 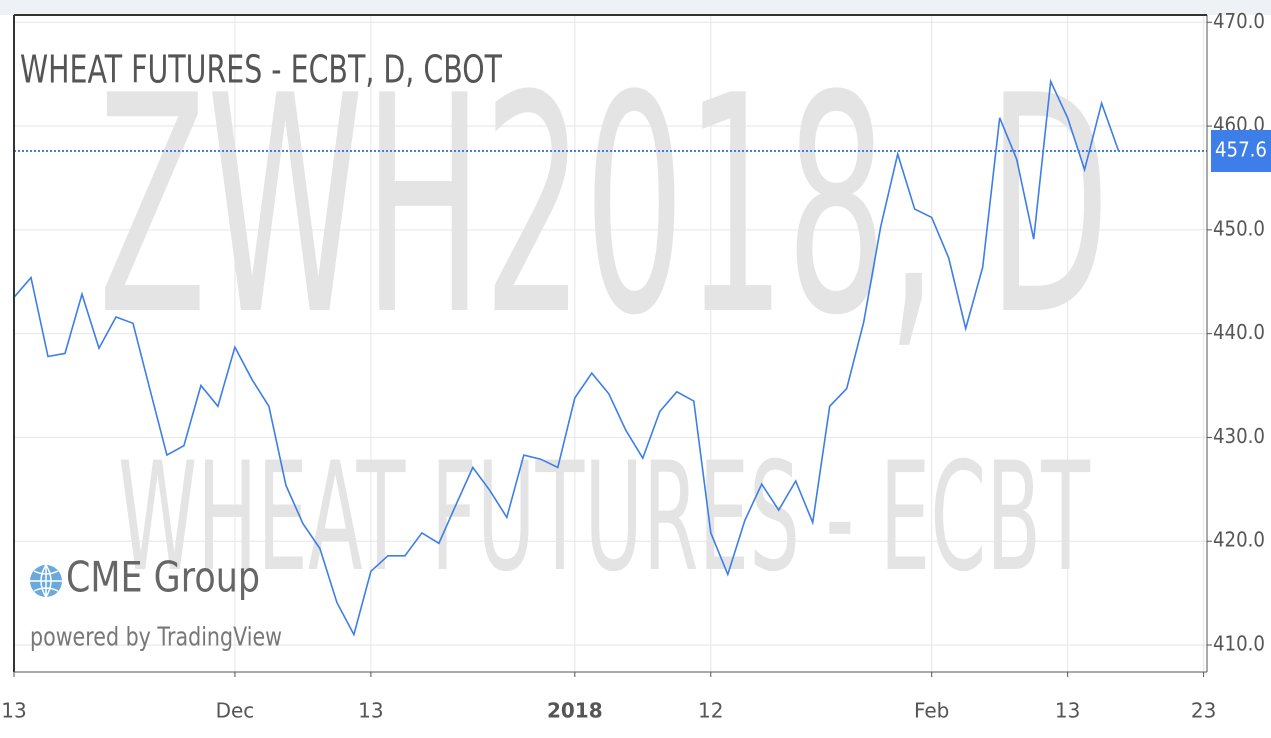 What do you see at coordinates (1203, 711) in the screenshot?
I see `x-tick-label: 23` at bounding box center [1203, 711].